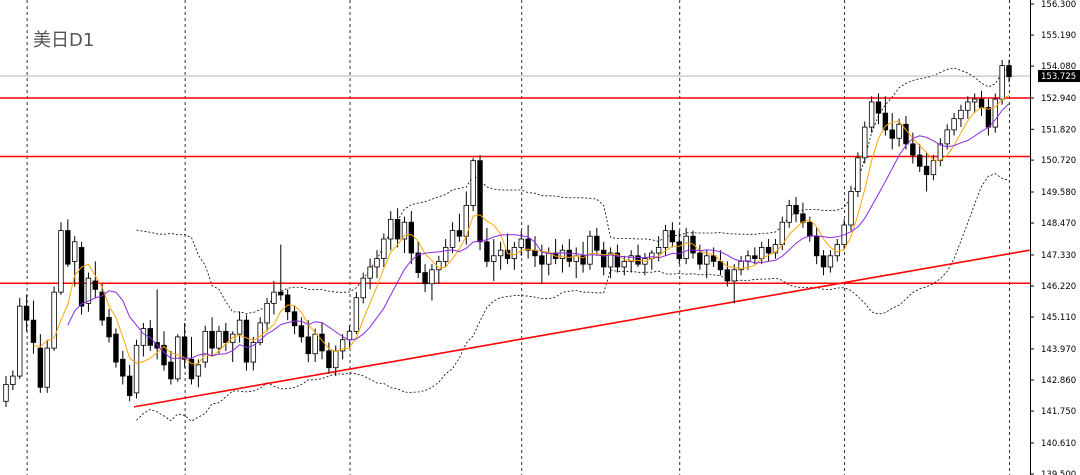 The height and width of the screenshot is (475, 1080). Describe the element at coordinates (1058, 161) in the screenshot. I see `price-tick-label: 150.720` at that location.